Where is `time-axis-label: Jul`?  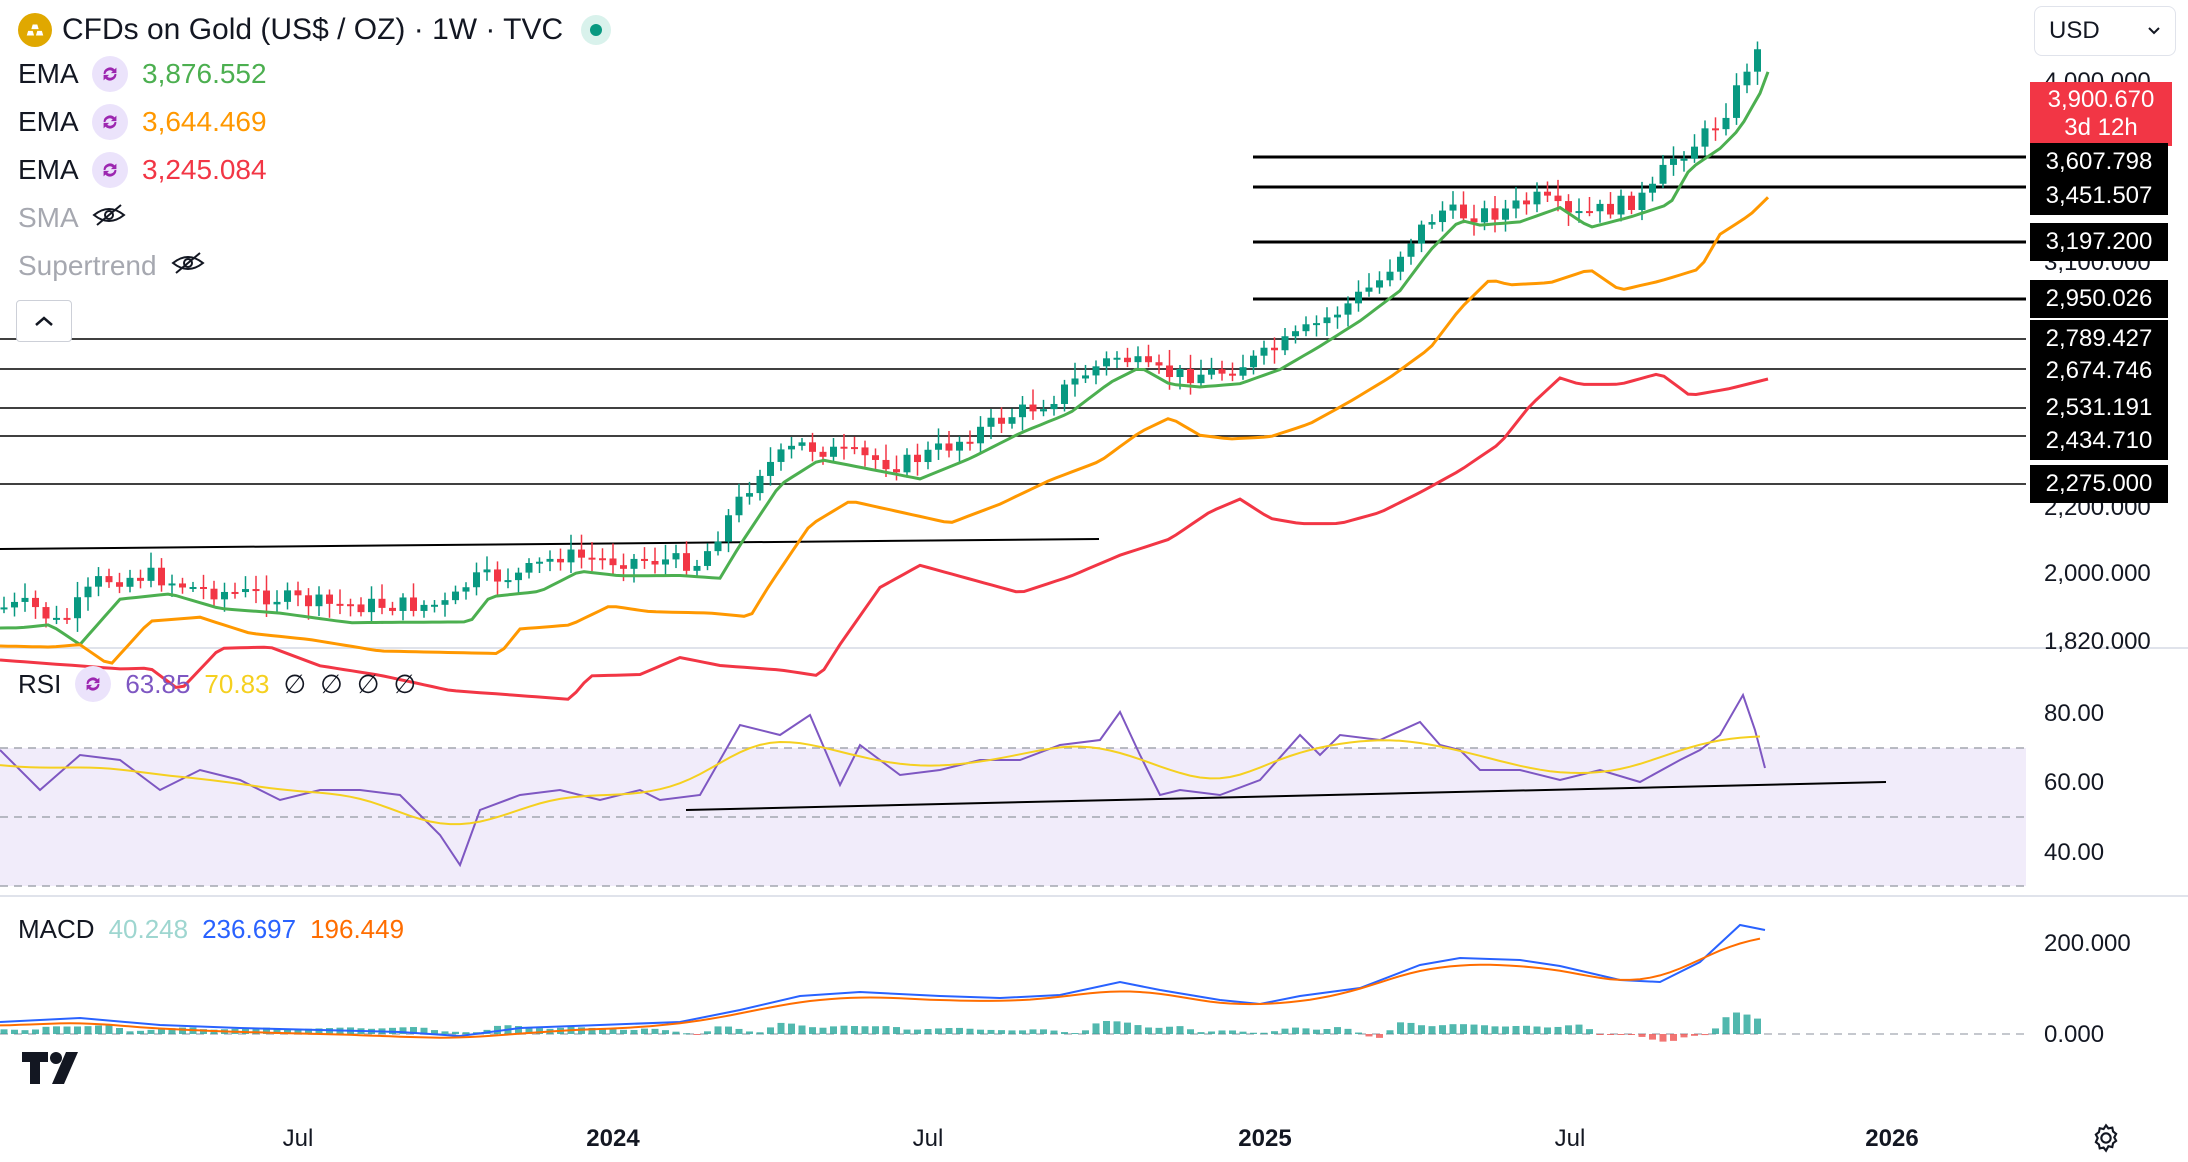
time-axis-label: Jul is located at coordinates (298, 1138).